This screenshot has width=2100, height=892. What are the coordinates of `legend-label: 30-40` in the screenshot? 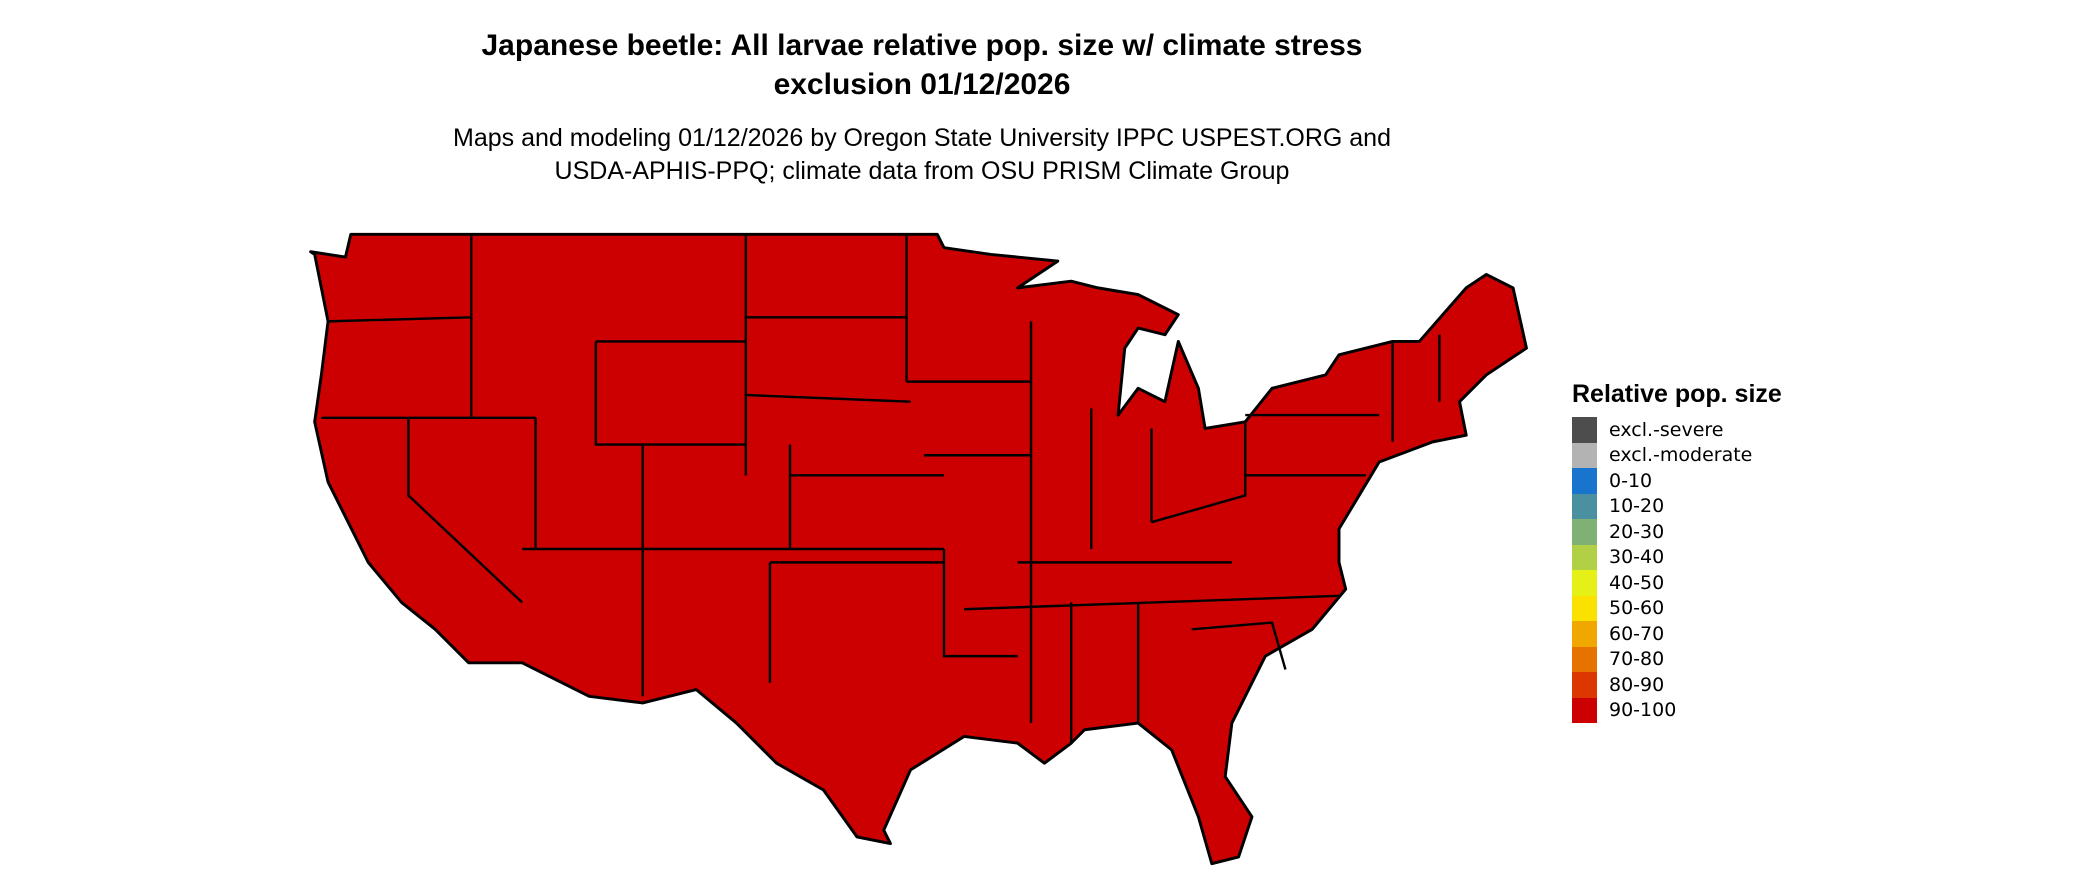 It's located at (1637, 557).